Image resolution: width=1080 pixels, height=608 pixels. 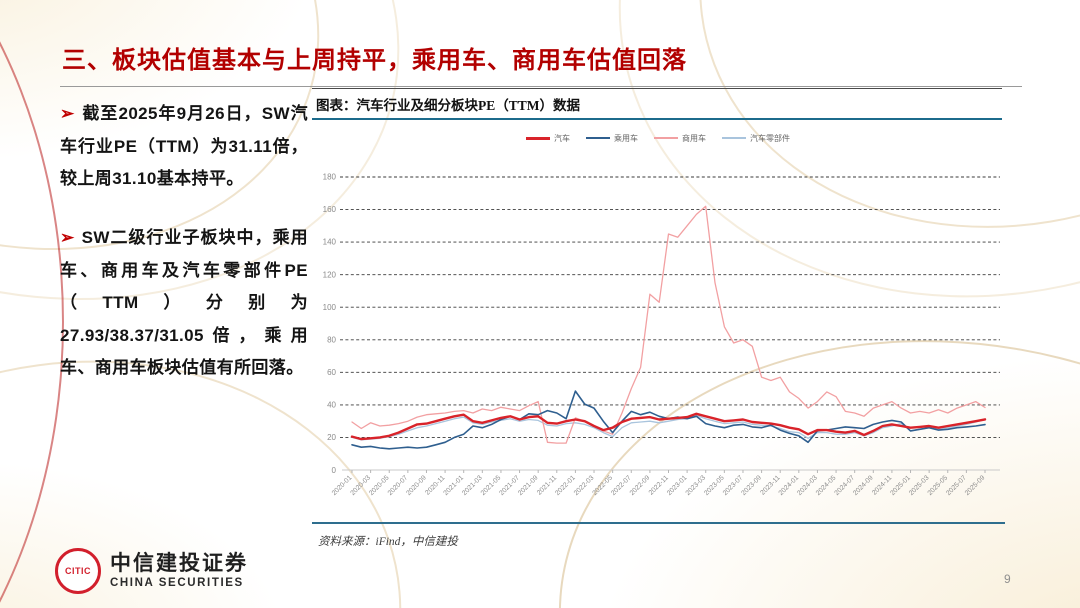 What do you see at coordinates (658, 523) in the screenshot?
I see `figure-bottom-rule` at bounding box center [658, 523].